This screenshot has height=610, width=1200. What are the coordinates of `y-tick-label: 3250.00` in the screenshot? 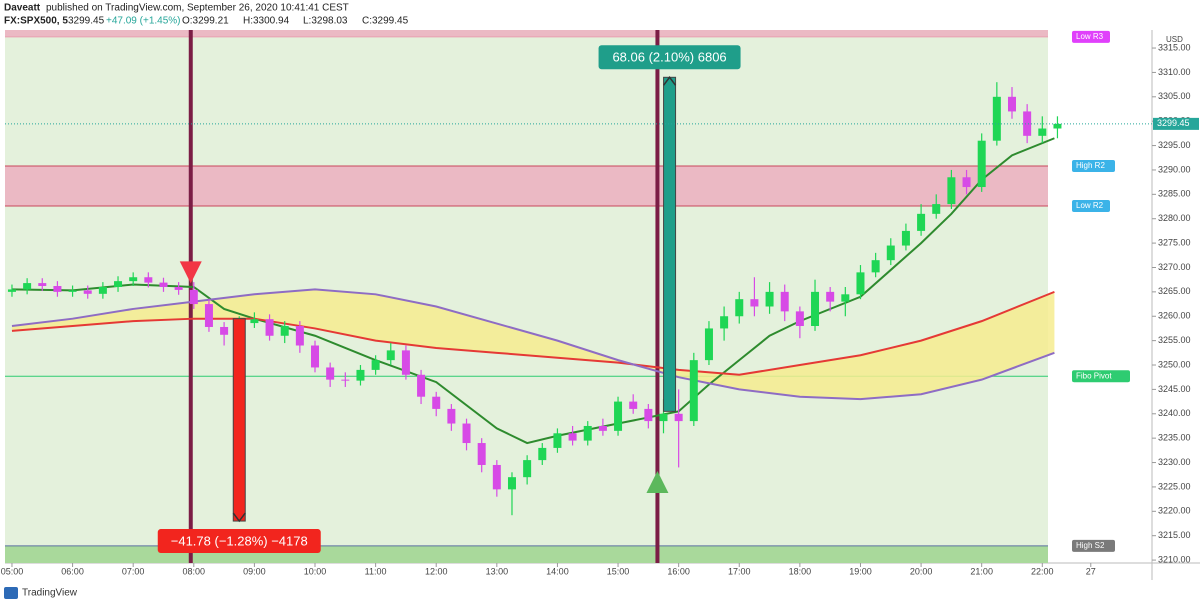 It's located at (1174, 364).